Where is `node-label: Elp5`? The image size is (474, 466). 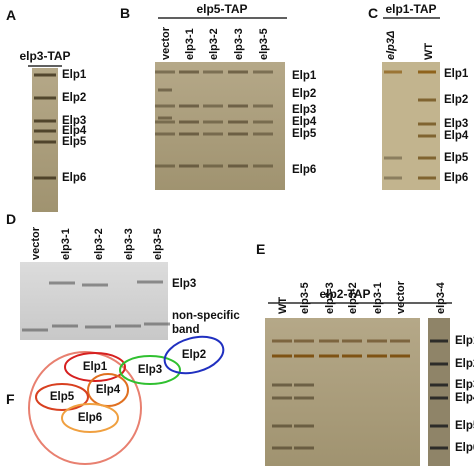
node-label: Elp5 is located at coordinates (62, 397).